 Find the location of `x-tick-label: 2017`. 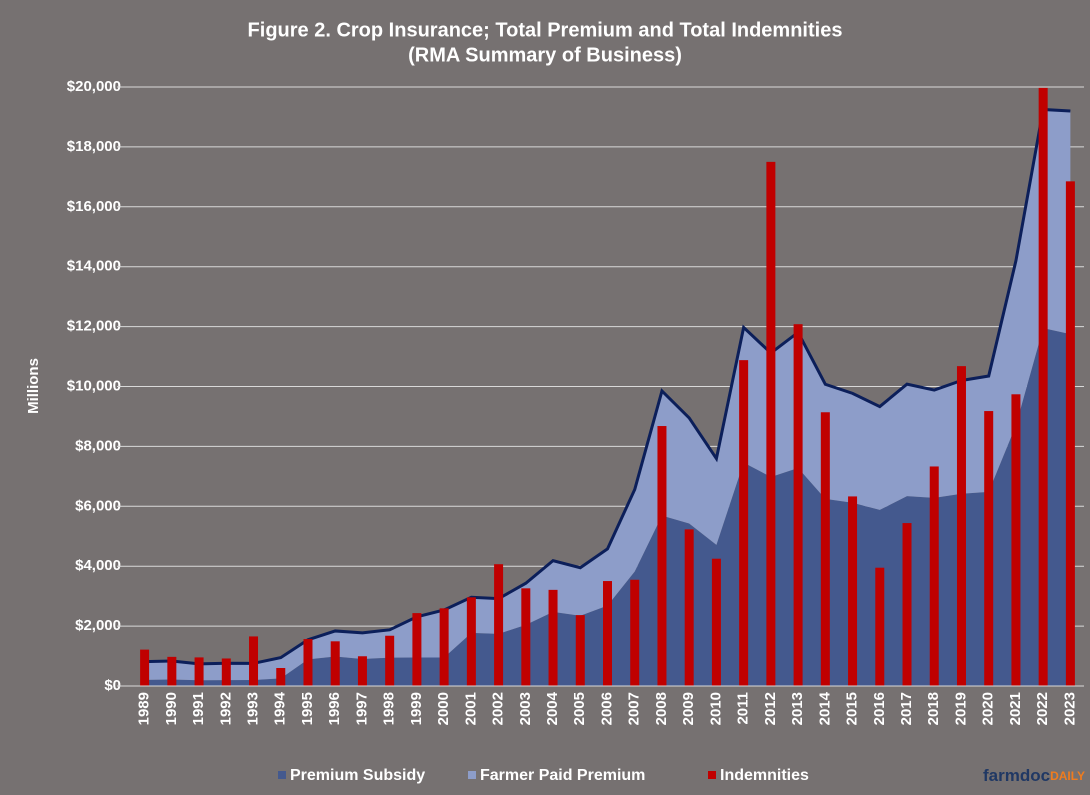

x-tick-label: 2017 is located at coordinates (906, 708).